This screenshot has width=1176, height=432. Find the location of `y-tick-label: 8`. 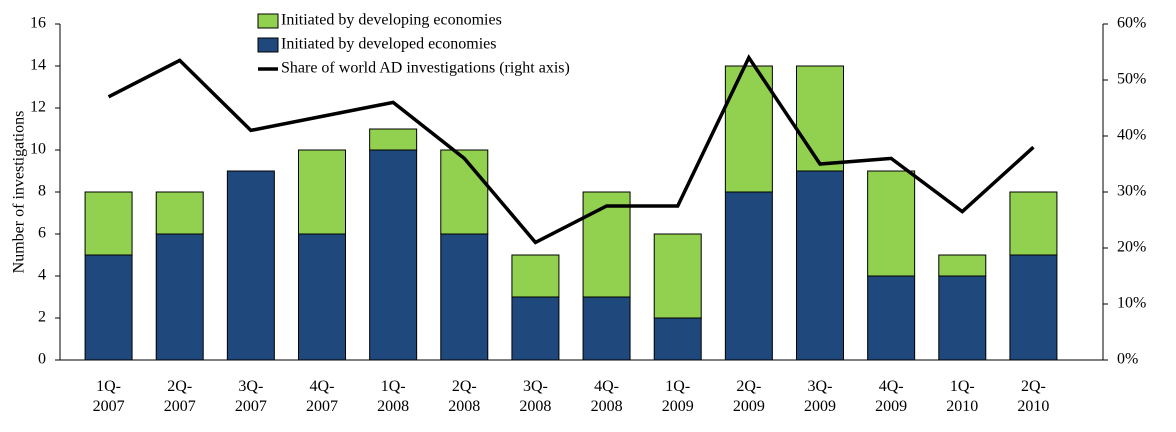

y-tick-label: 8 is located at coordinates (42, 191).